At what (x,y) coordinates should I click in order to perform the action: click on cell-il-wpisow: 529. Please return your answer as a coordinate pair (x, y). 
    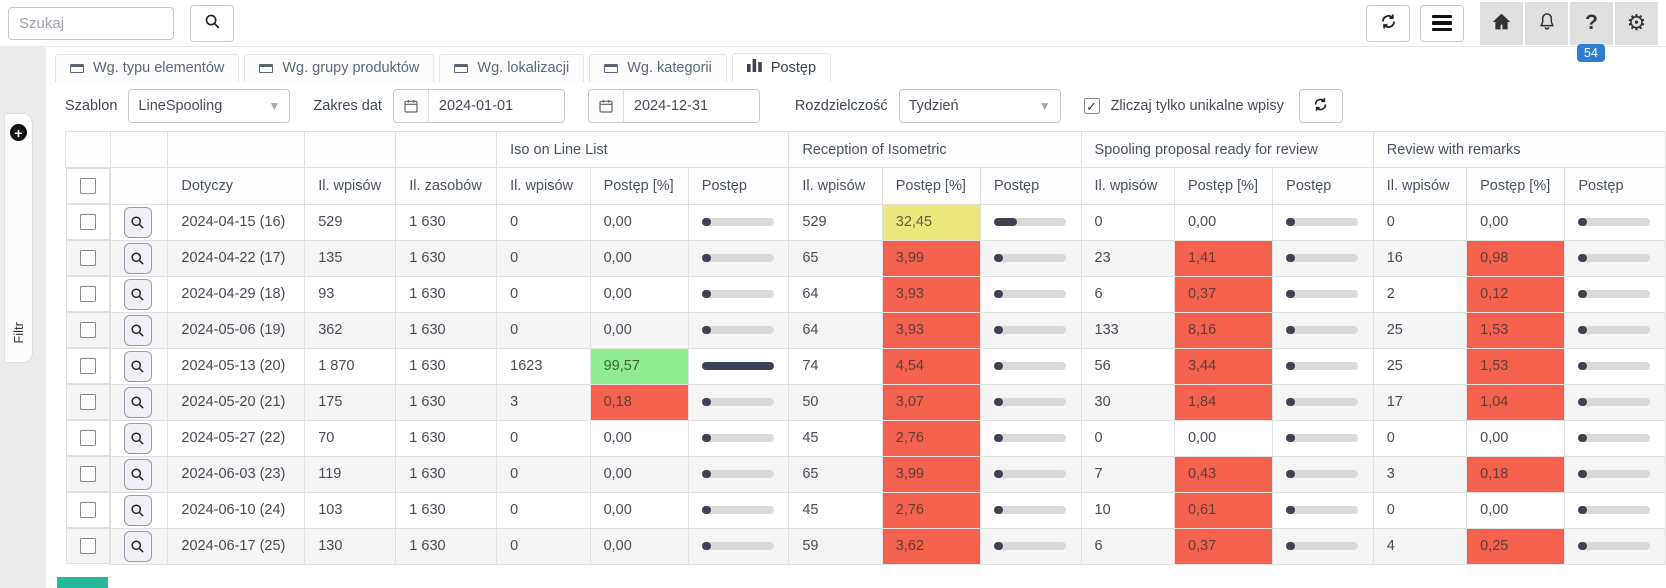
    Looking at the image, I should click on (350, 222).